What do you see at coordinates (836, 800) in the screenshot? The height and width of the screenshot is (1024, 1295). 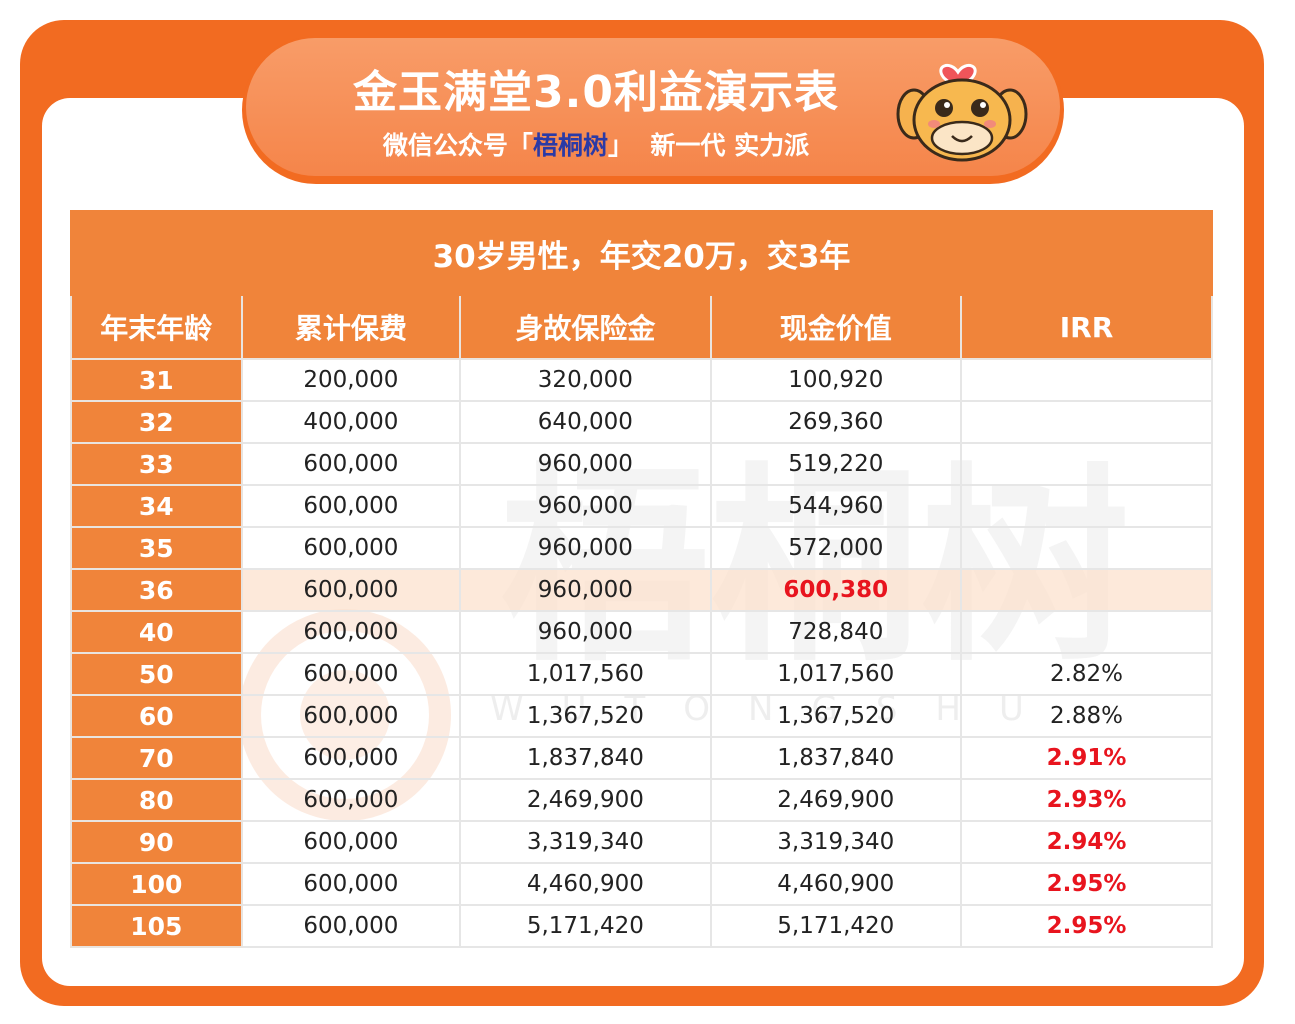 I see `cell-cash-value: 2,469,900` at bounding box center [836, 800].